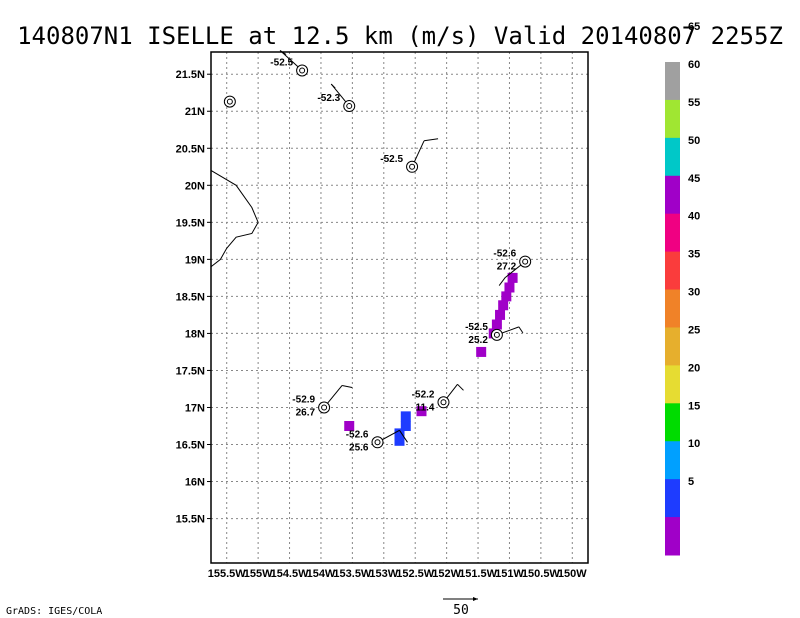 Image resolution: width=800 pixels, height=618 pixels. Describe the element at coordinates (694, 103) in the screenshot. I see `colorbar-label: 55` at that location.